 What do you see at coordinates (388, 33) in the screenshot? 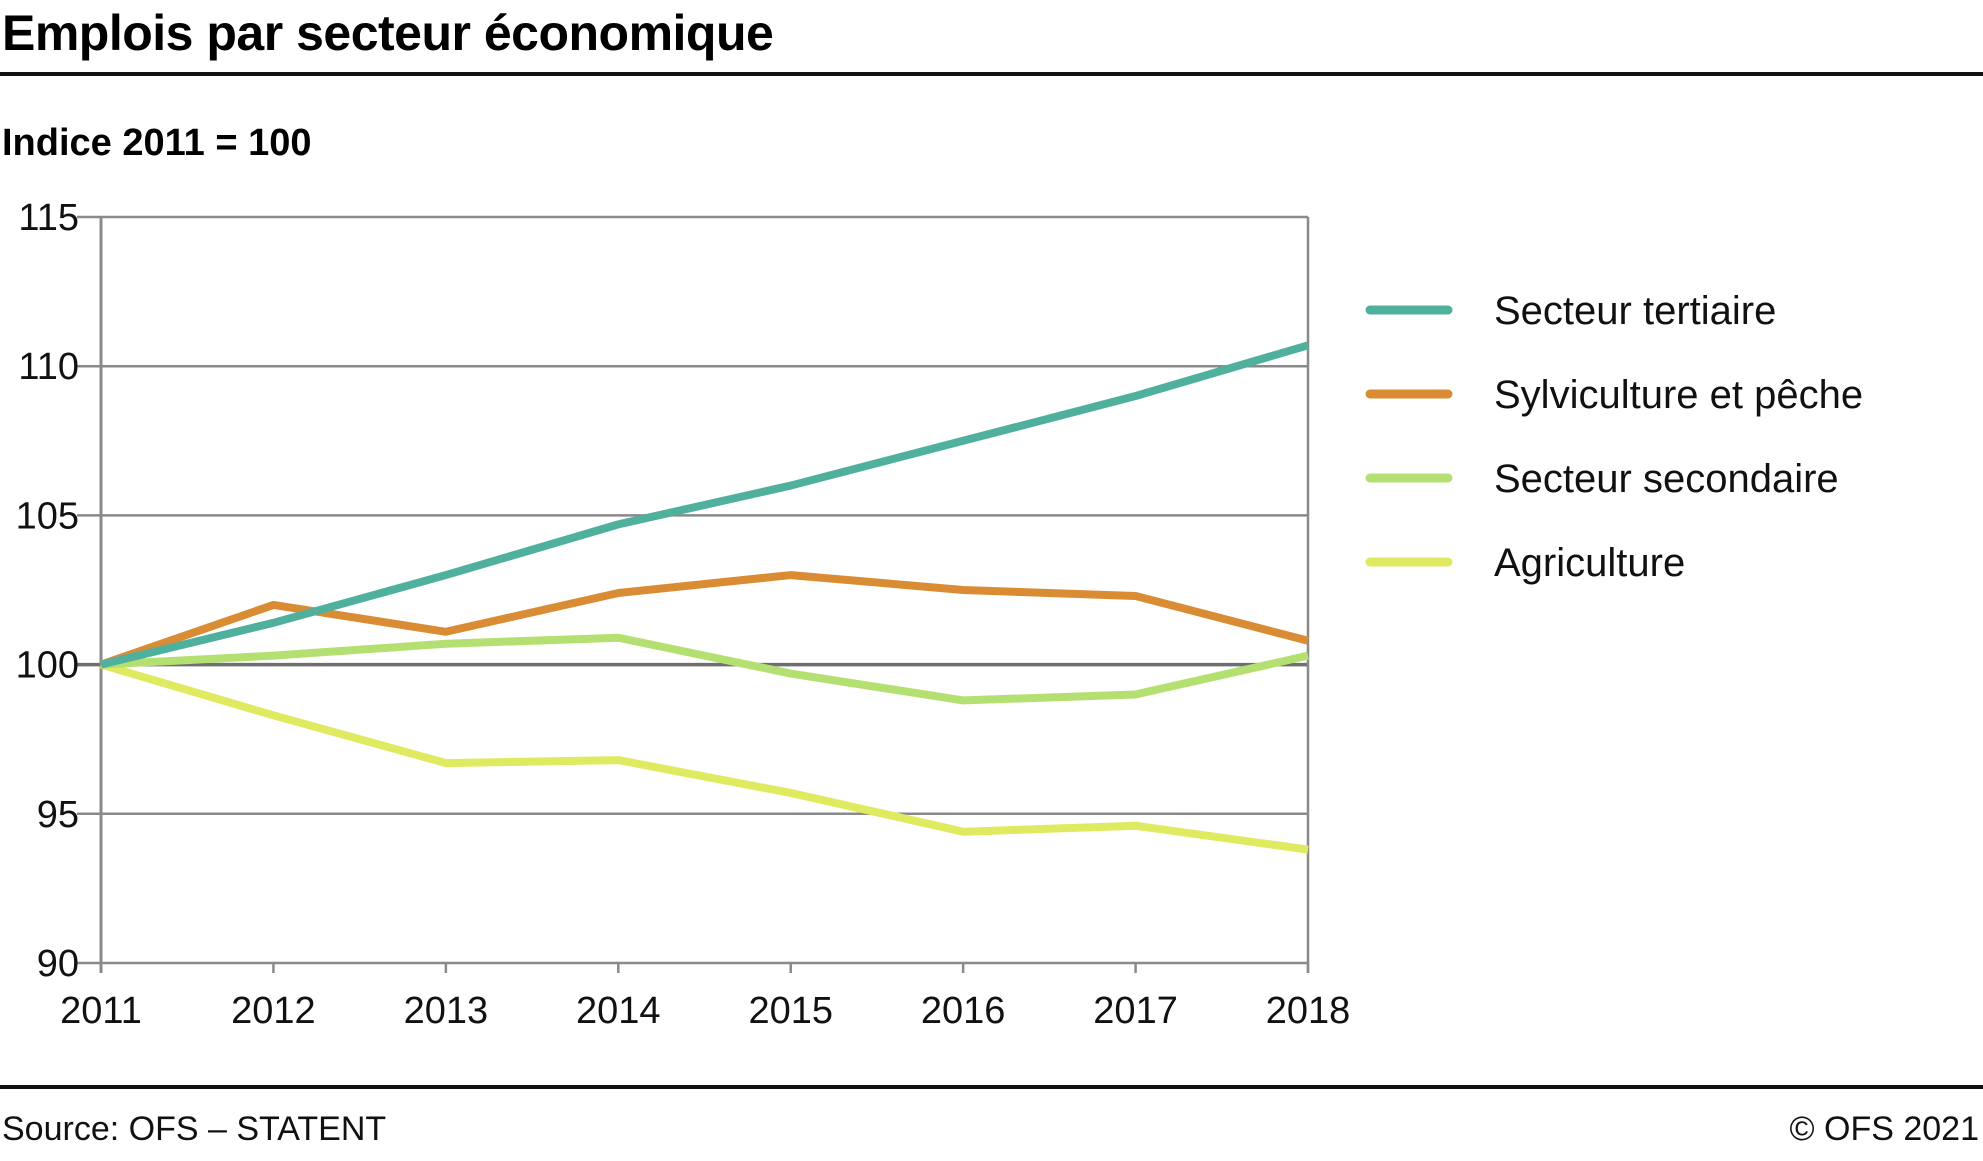
I see `chart-title: Emplois par secteur économique` at bounding box center [388, 33].